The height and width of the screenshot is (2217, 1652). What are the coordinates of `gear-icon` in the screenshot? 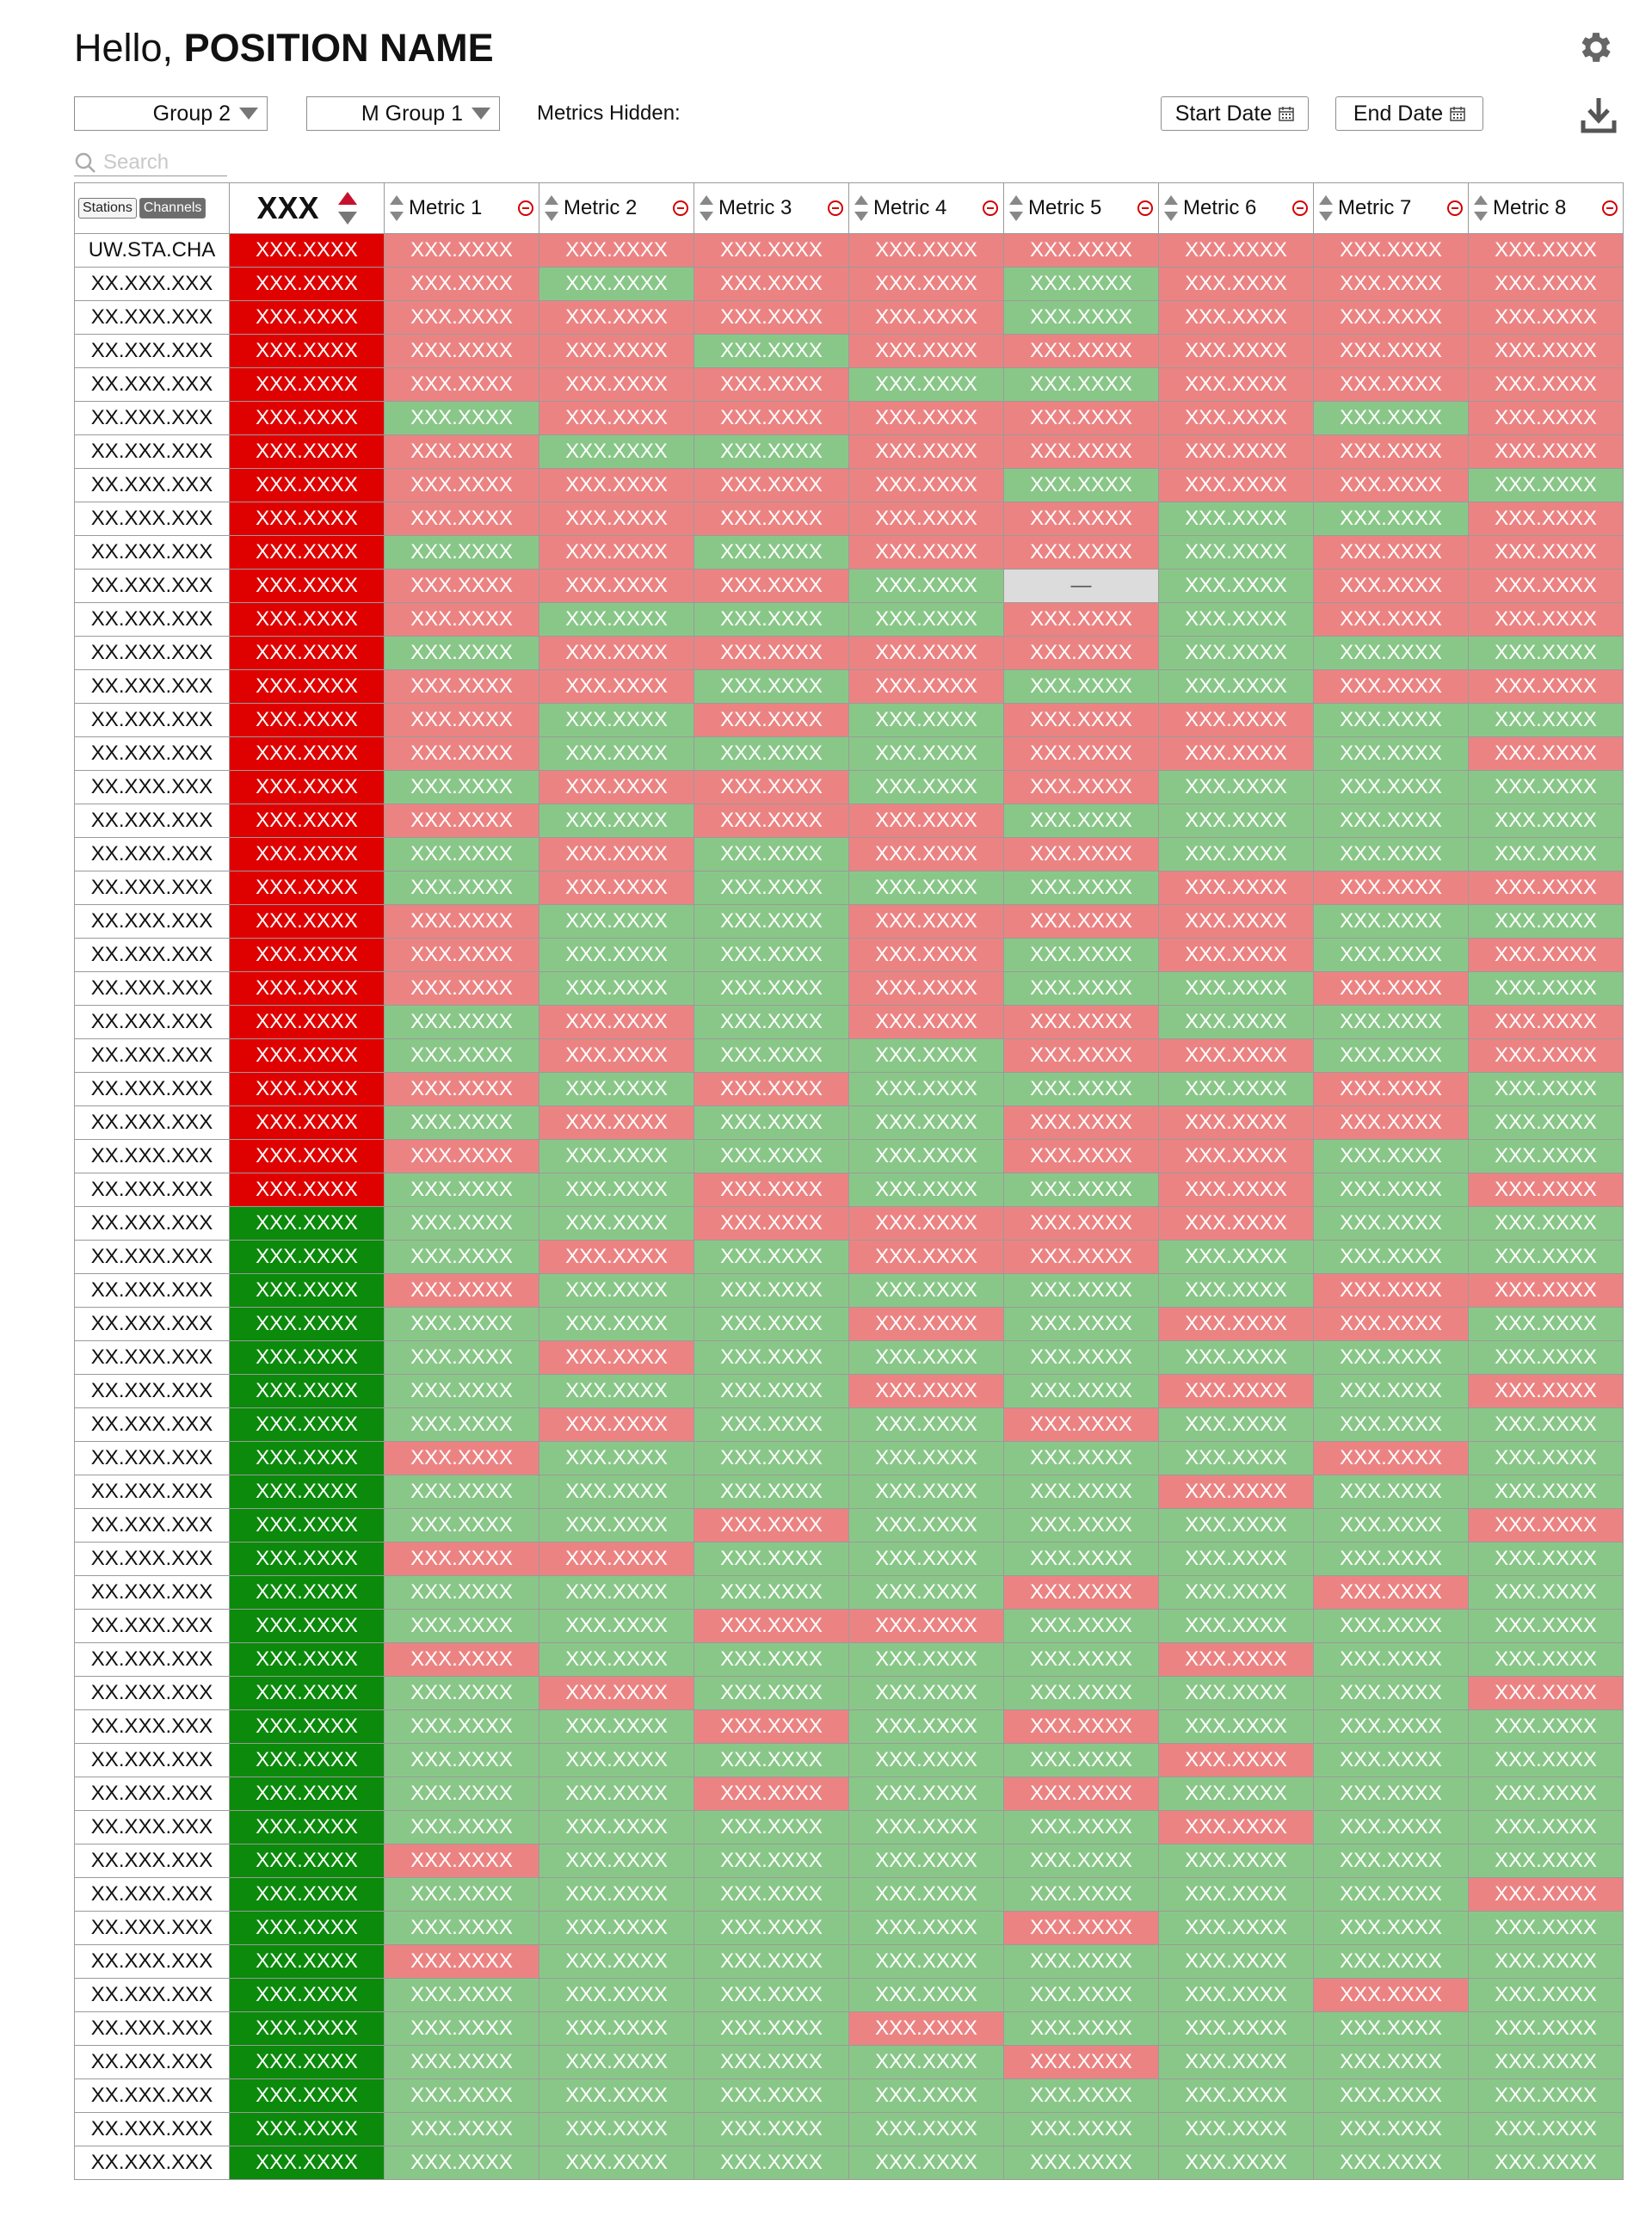 It's located at (1596, 47).